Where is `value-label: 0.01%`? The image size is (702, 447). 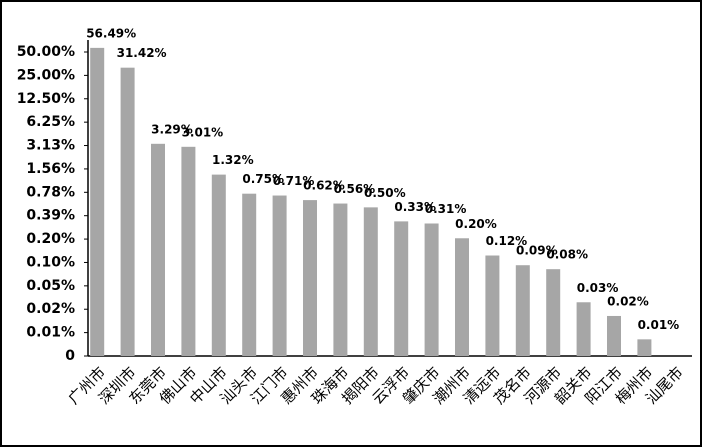 value-label: 0.01% is located at coordinates (659, 325).